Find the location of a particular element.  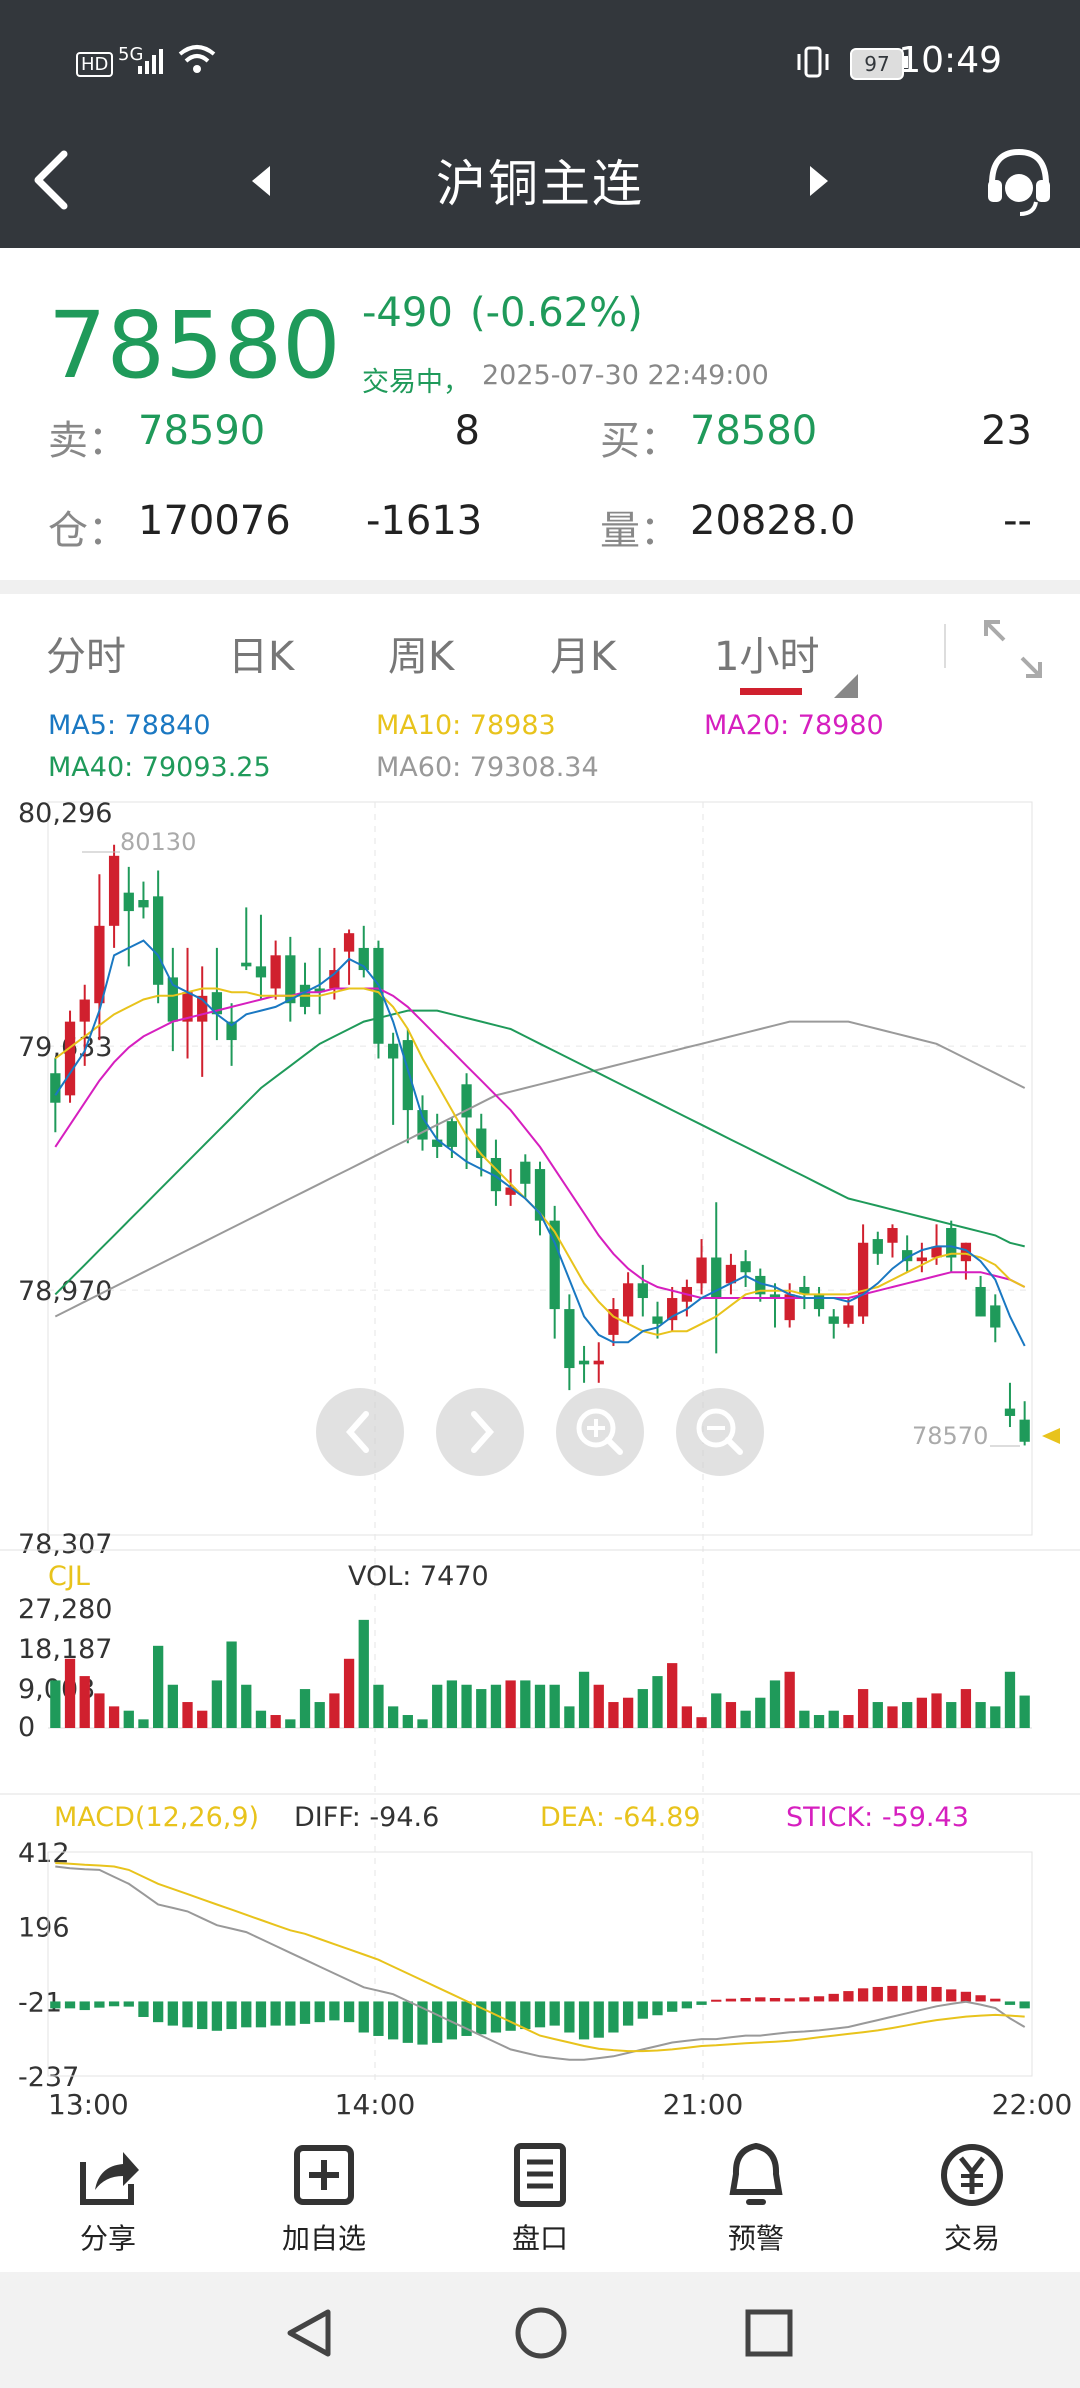

macd-stick-label: STICK: -59.43 is located at coordinates (877, 1817).